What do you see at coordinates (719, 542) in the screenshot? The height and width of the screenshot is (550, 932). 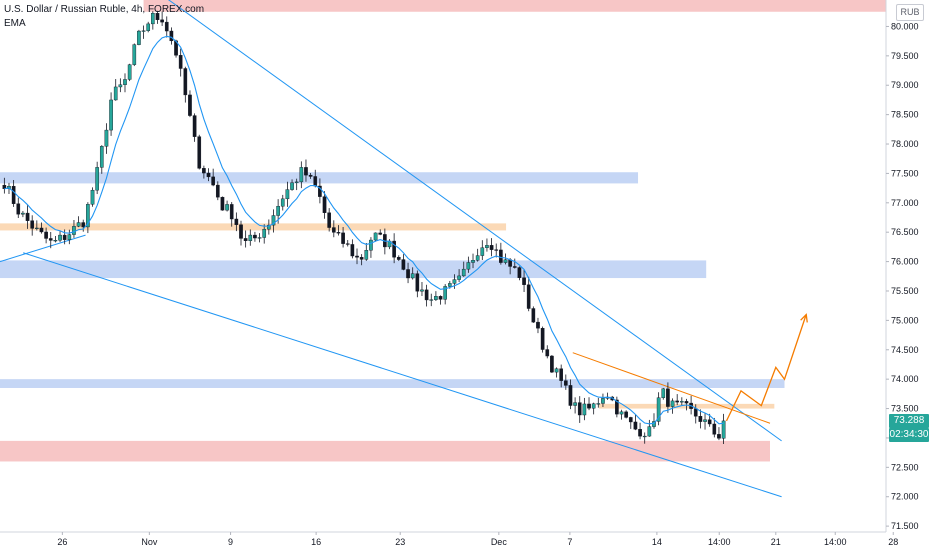 I see `x-tick-label: 14:00` at bounding box center [719, 542].